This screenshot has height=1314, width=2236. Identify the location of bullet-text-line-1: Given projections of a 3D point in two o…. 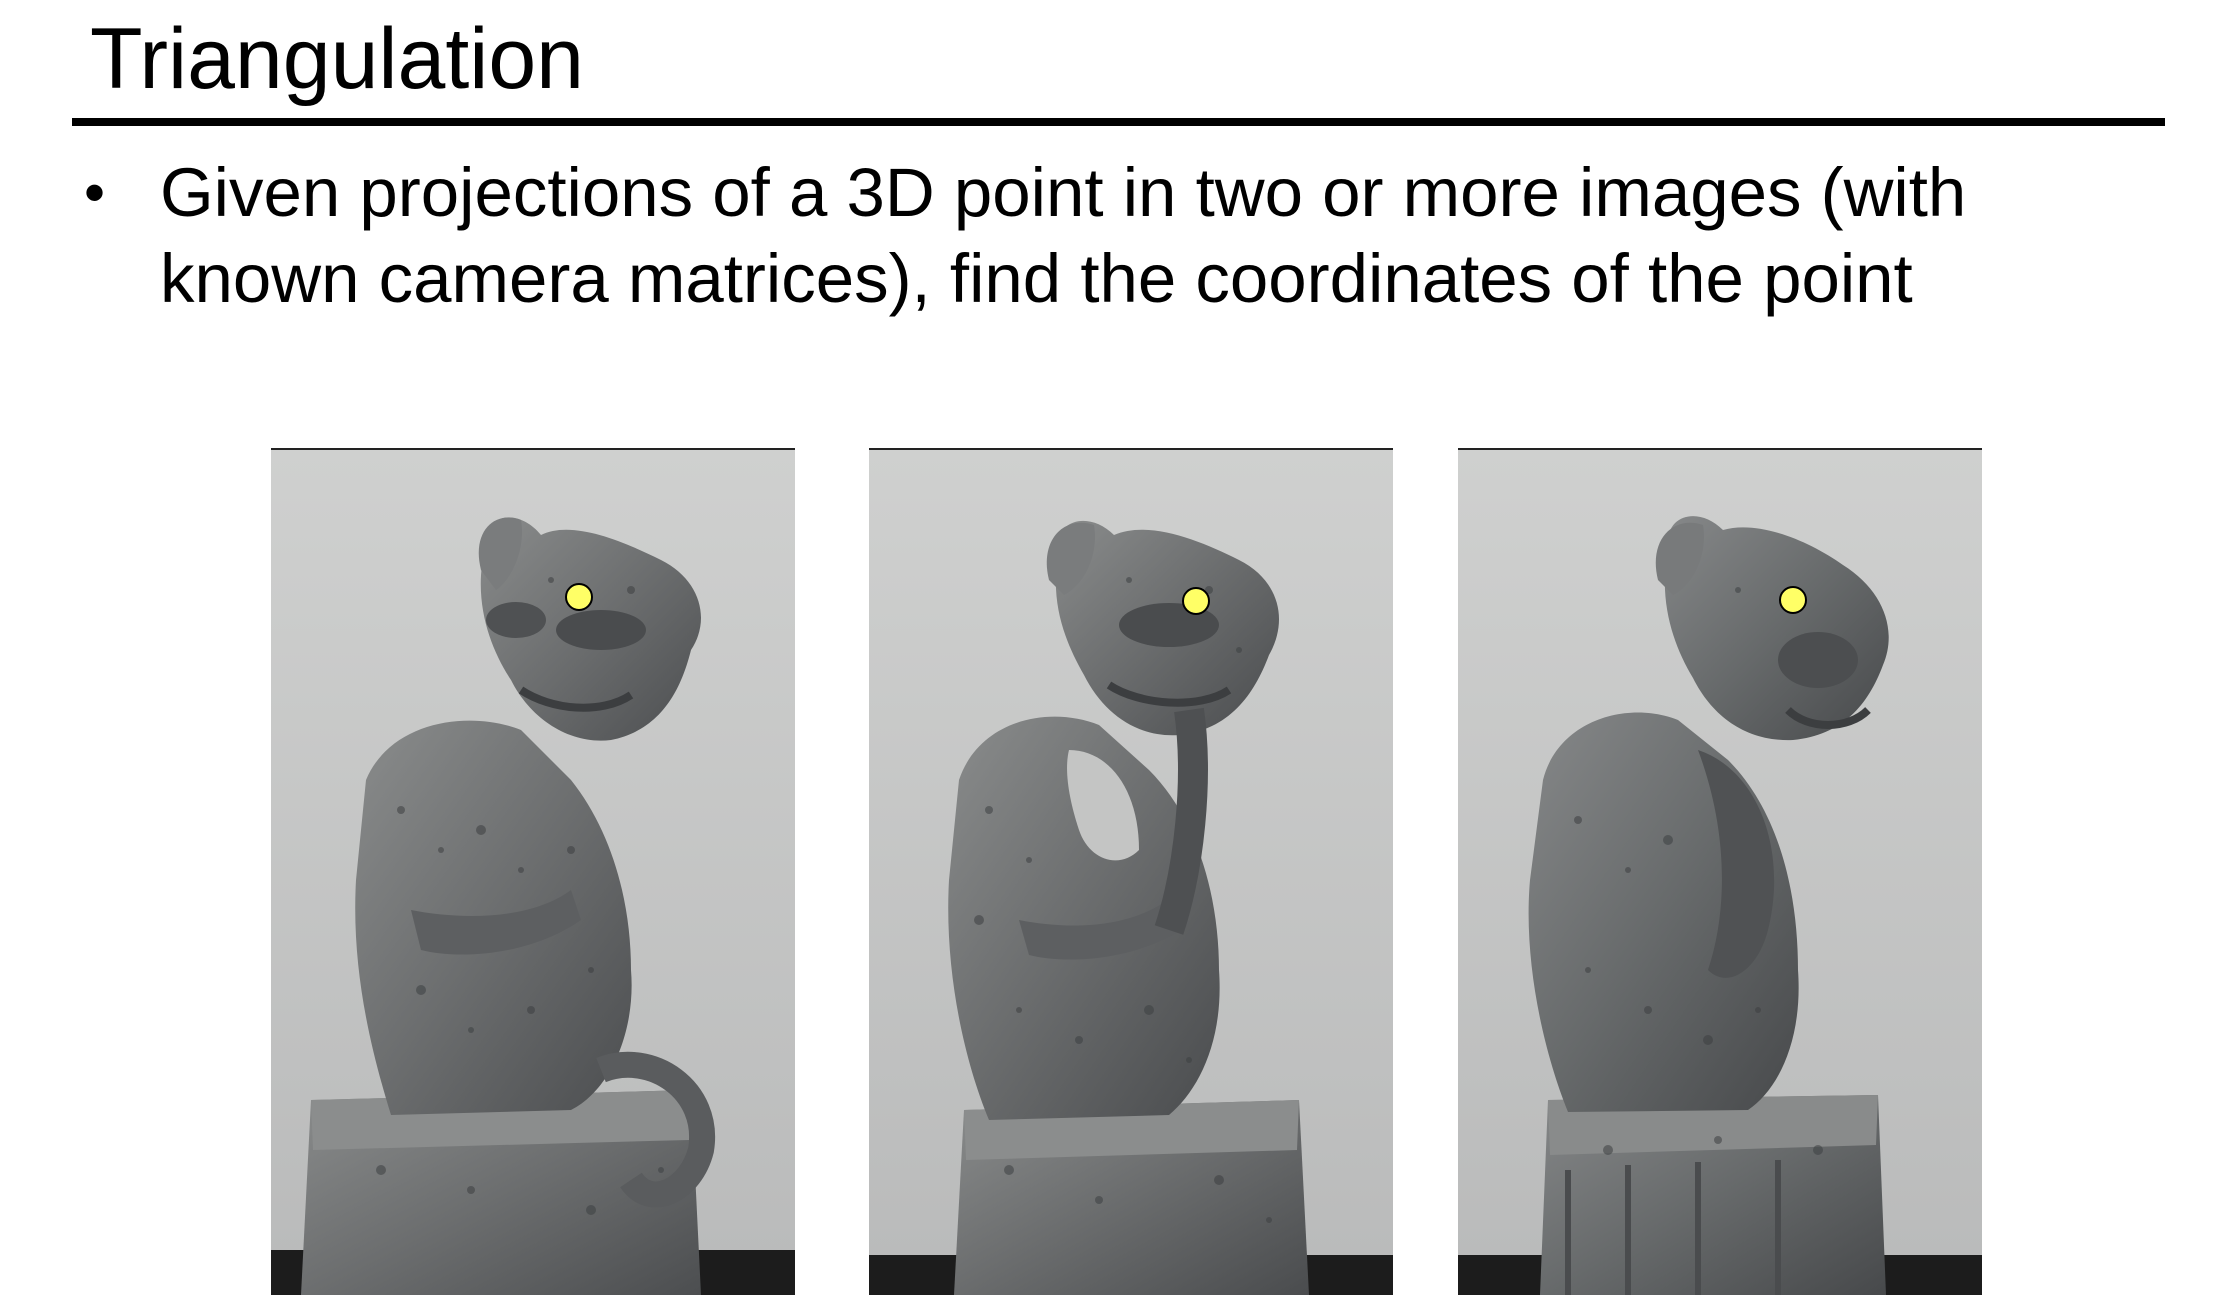
(1063, 192).